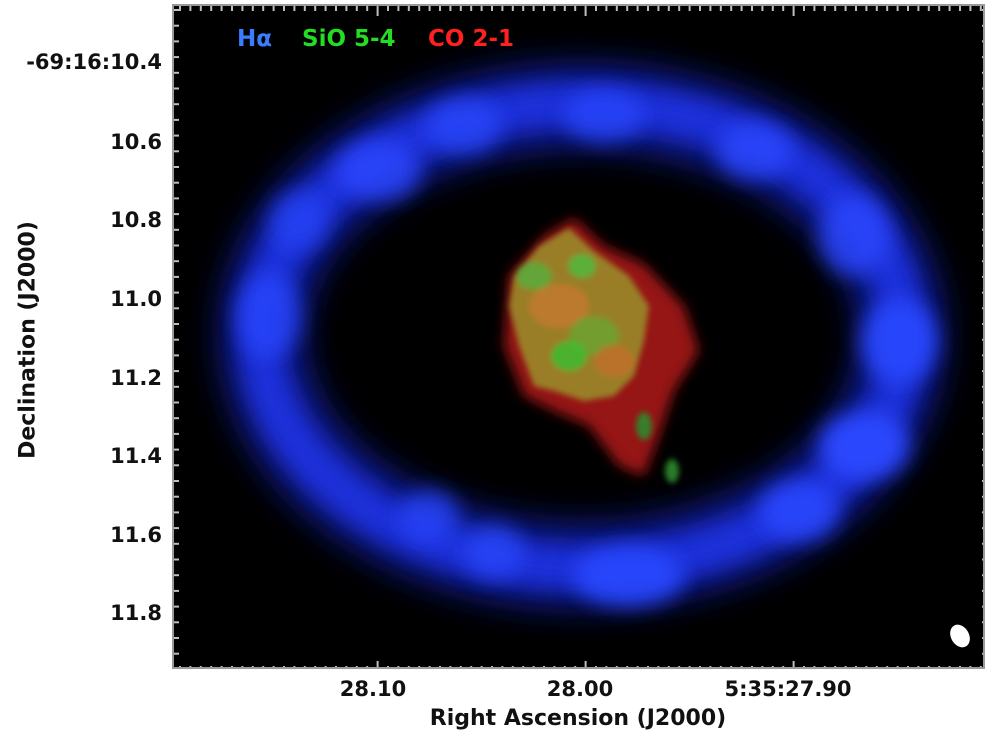 The height and width of the screenshot is (743, 1000). What do you see at coordinates (255, 39) in the screenshot?
I see `legend-h-alpha: Hα` at bounding box center [255, 39].